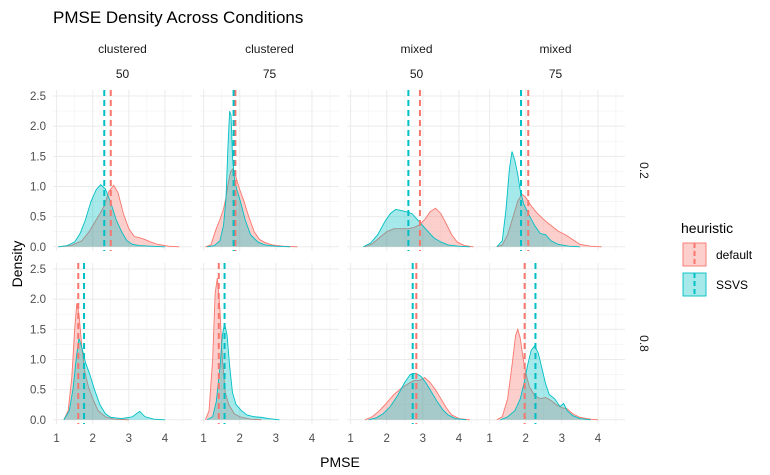 The height and width of the screenshot is (475, 770). What do you see at coordinates (340, 462) in the screenshot?
I see `x-axis-title: PMSE` at bounding box center [340, 462].